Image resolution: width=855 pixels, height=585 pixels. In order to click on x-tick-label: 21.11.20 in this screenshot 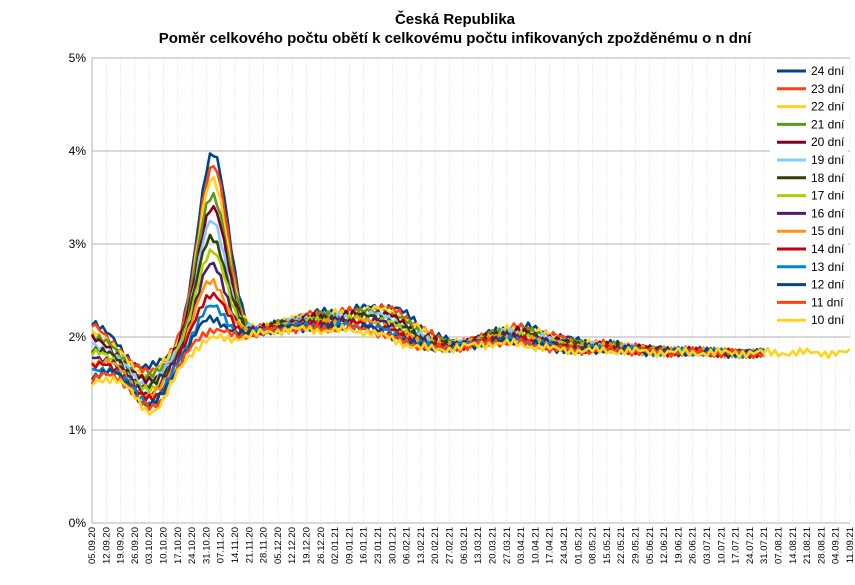, I will do `click(249, 545)`.